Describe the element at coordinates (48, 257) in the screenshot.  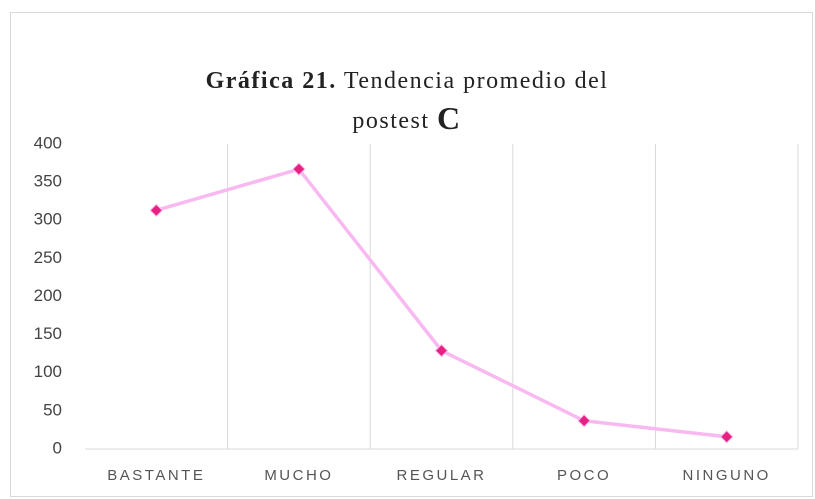
I see `y-tick-label: 250` at that location.